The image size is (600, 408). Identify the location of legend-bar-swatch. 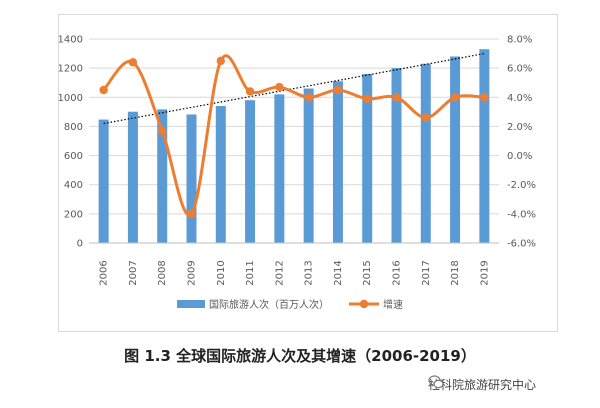
(191, 304).